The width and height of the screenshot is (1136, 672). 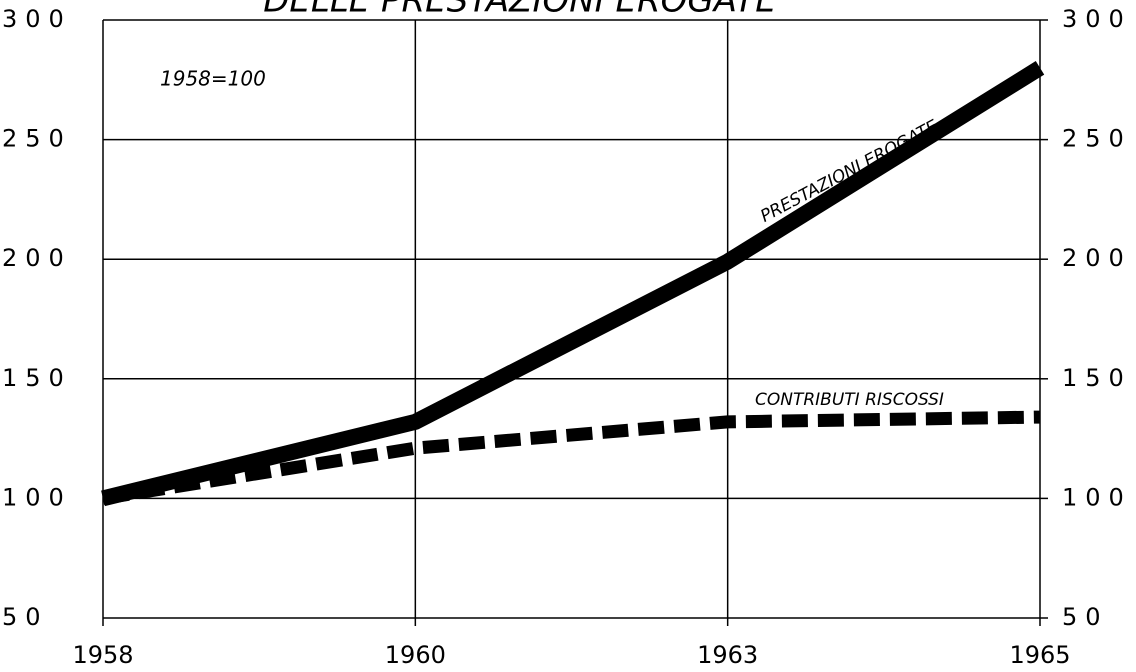 I want to click on y-tick-label: 250, so click(x=37, y=139).